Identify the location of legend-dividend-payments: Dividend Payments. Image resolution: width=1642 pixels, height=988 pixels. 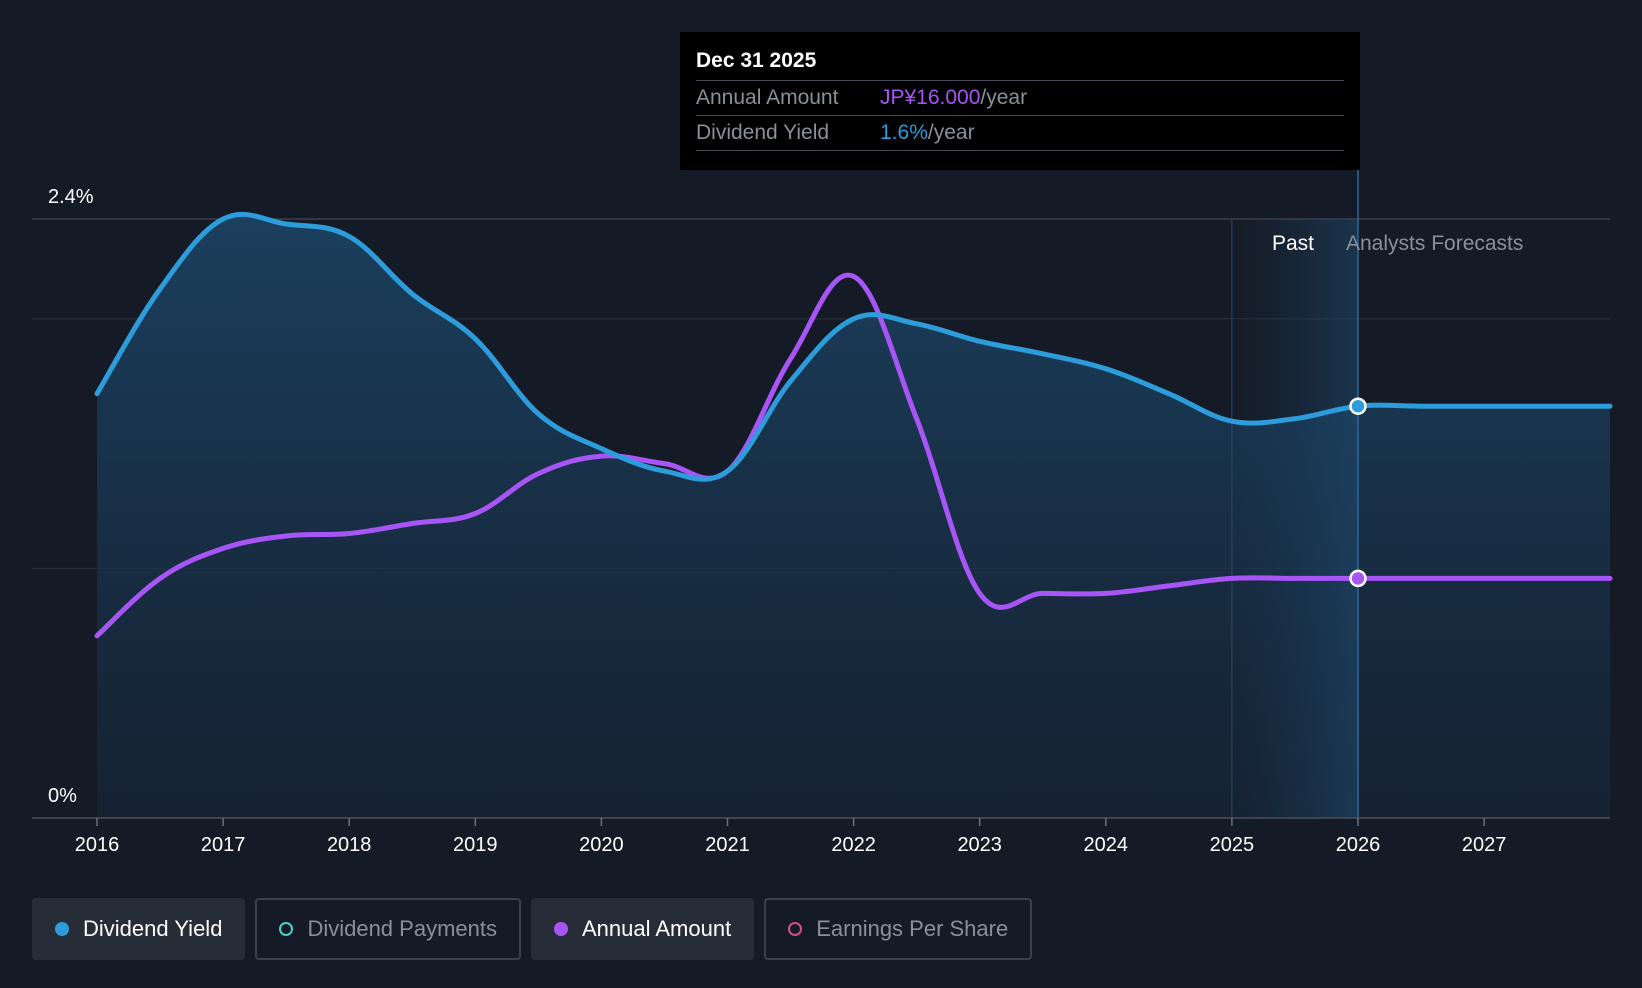
(388, 929).